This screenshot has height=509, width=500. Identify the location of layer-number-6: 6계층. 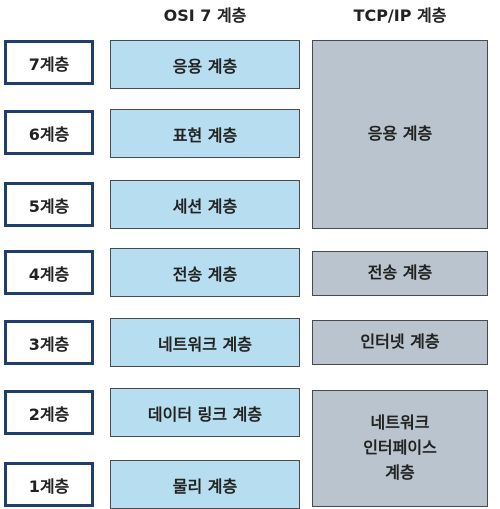
(49, 132).